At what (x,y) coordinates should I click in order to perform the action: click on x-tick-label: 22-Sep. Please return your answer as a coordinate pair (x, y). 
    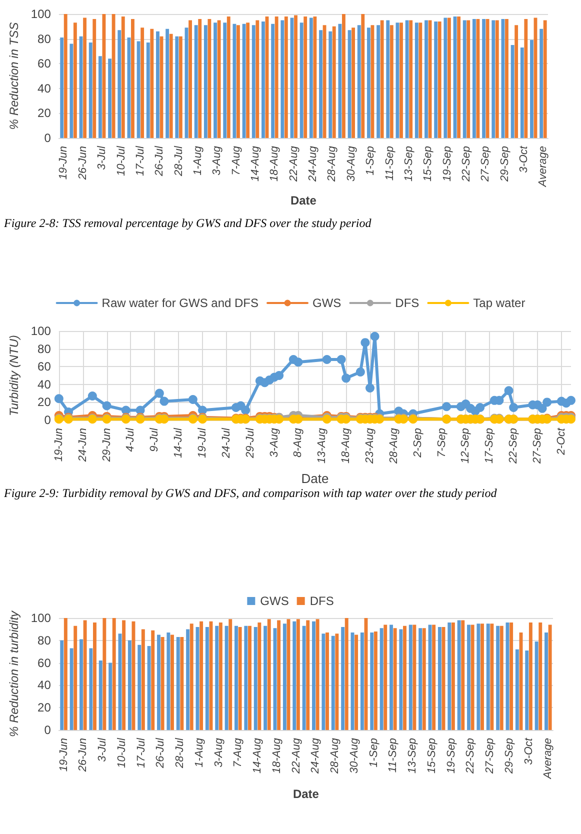
    Looking at the image, I should click on (514, 446).